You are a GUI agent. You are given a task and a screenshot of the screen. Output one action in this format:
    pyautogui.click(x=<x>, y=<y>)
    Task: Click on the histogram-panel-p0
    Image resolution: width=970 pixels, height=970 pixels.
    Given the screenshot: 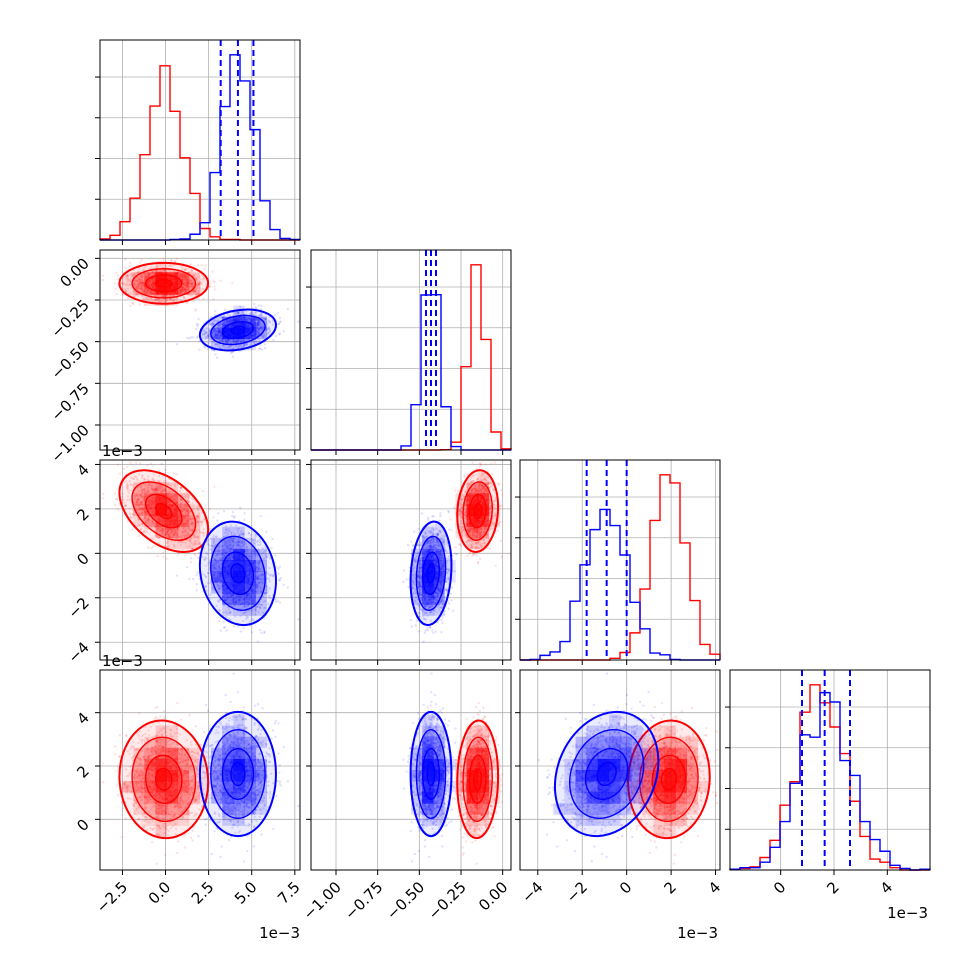 What is the action you would take?
    pyautogui.click(x=198, y=142)
    